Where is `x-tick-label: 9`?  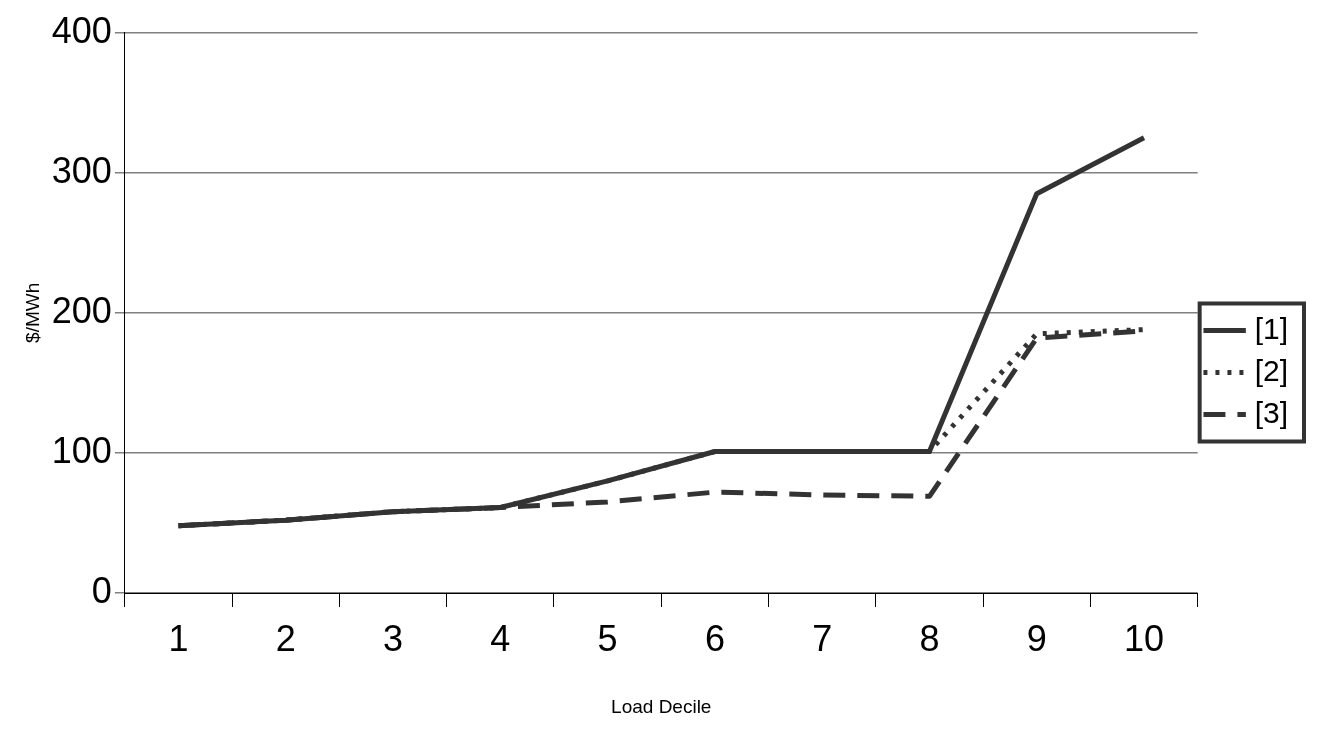 x-tick-label: 9 is located at coordinates (1036, 638).